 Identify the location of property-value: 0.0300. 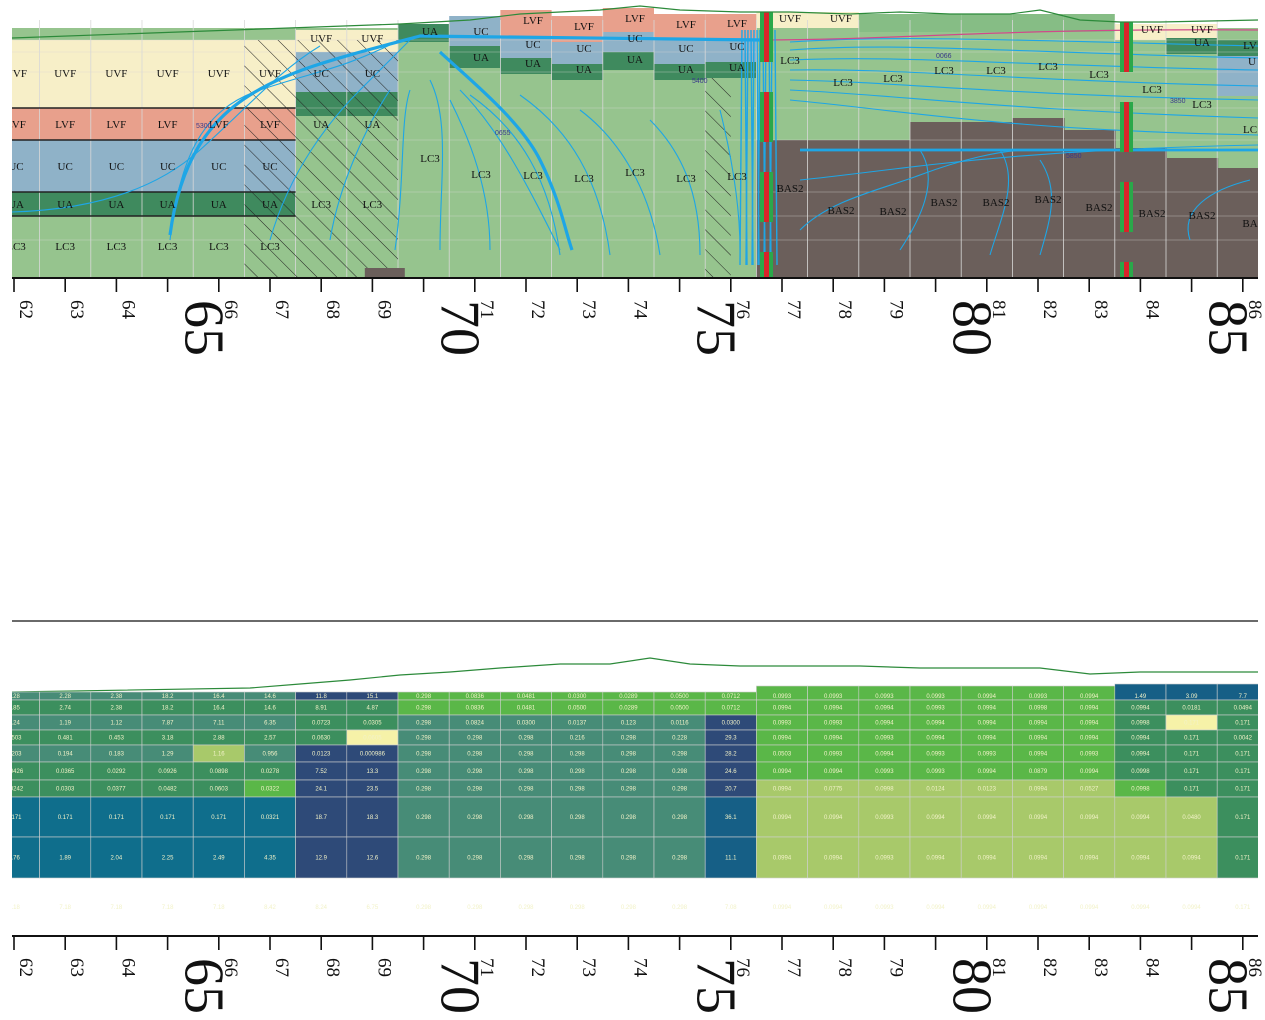
(577, 697).